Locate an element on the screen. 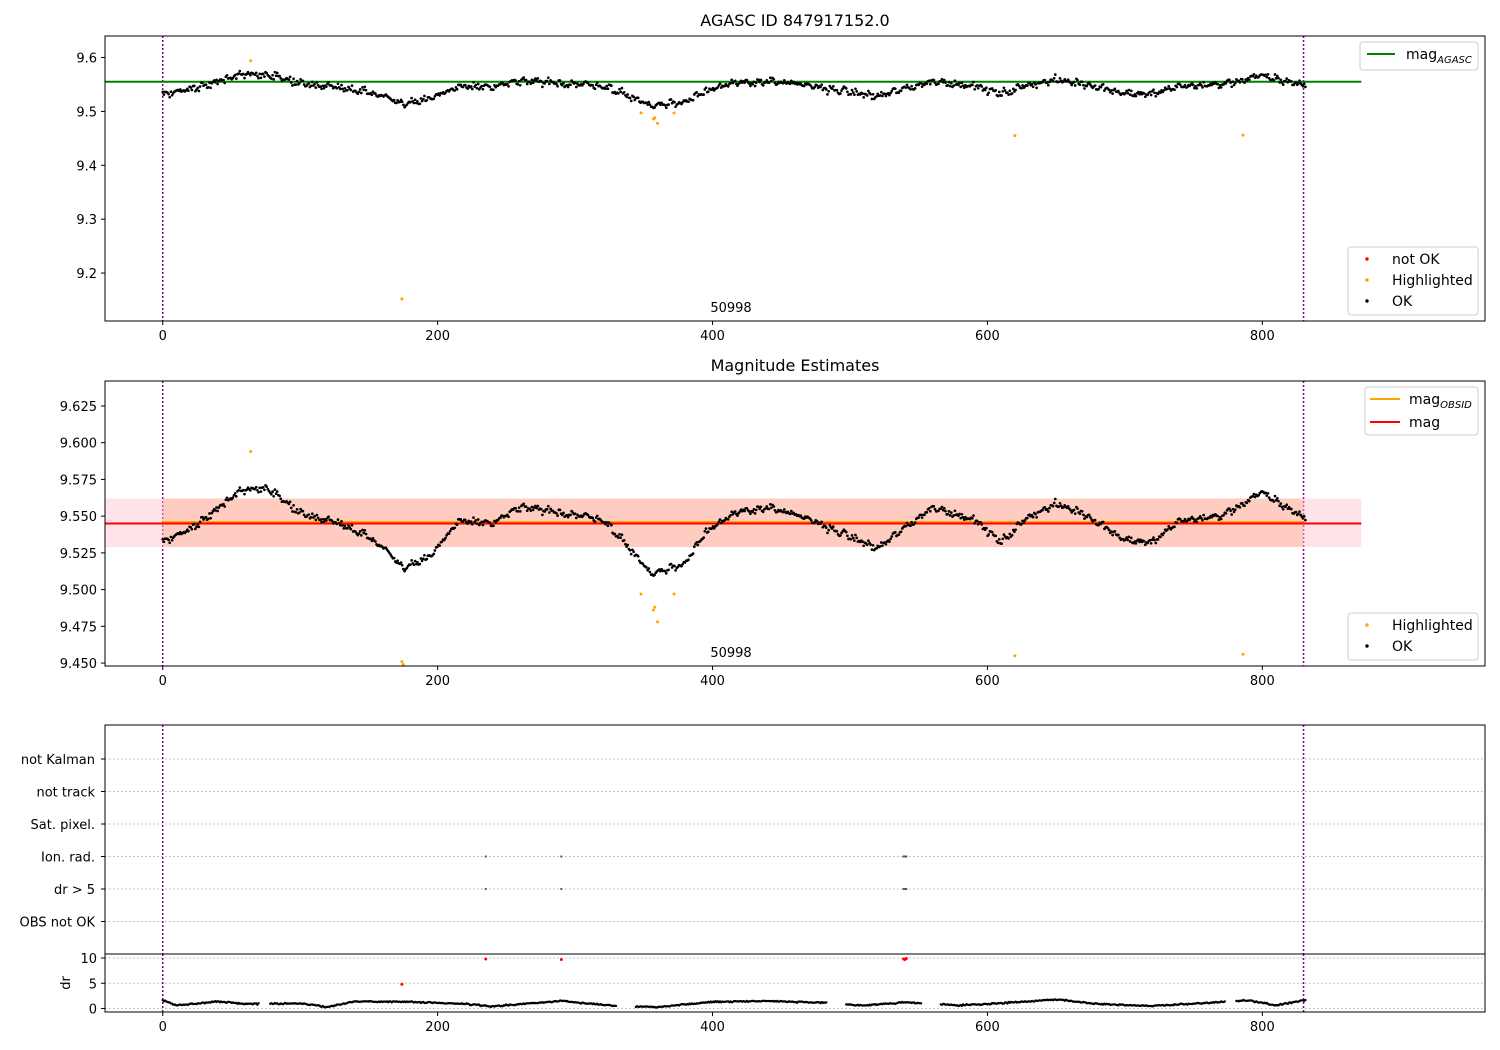 The width and height of the screenshot is (1500, 1050). panel-flags-data is located at coordinates (696, 873).